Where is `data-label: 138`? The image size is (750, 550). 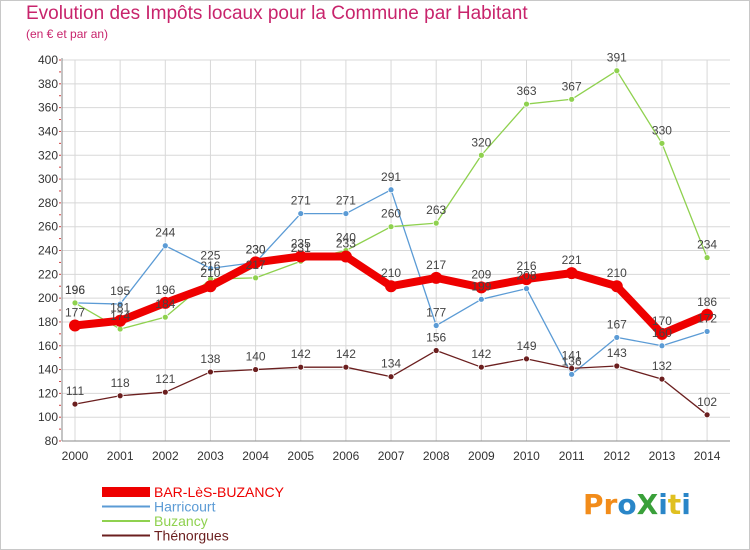
data-label: 138 is located at coordinates (210, 359).